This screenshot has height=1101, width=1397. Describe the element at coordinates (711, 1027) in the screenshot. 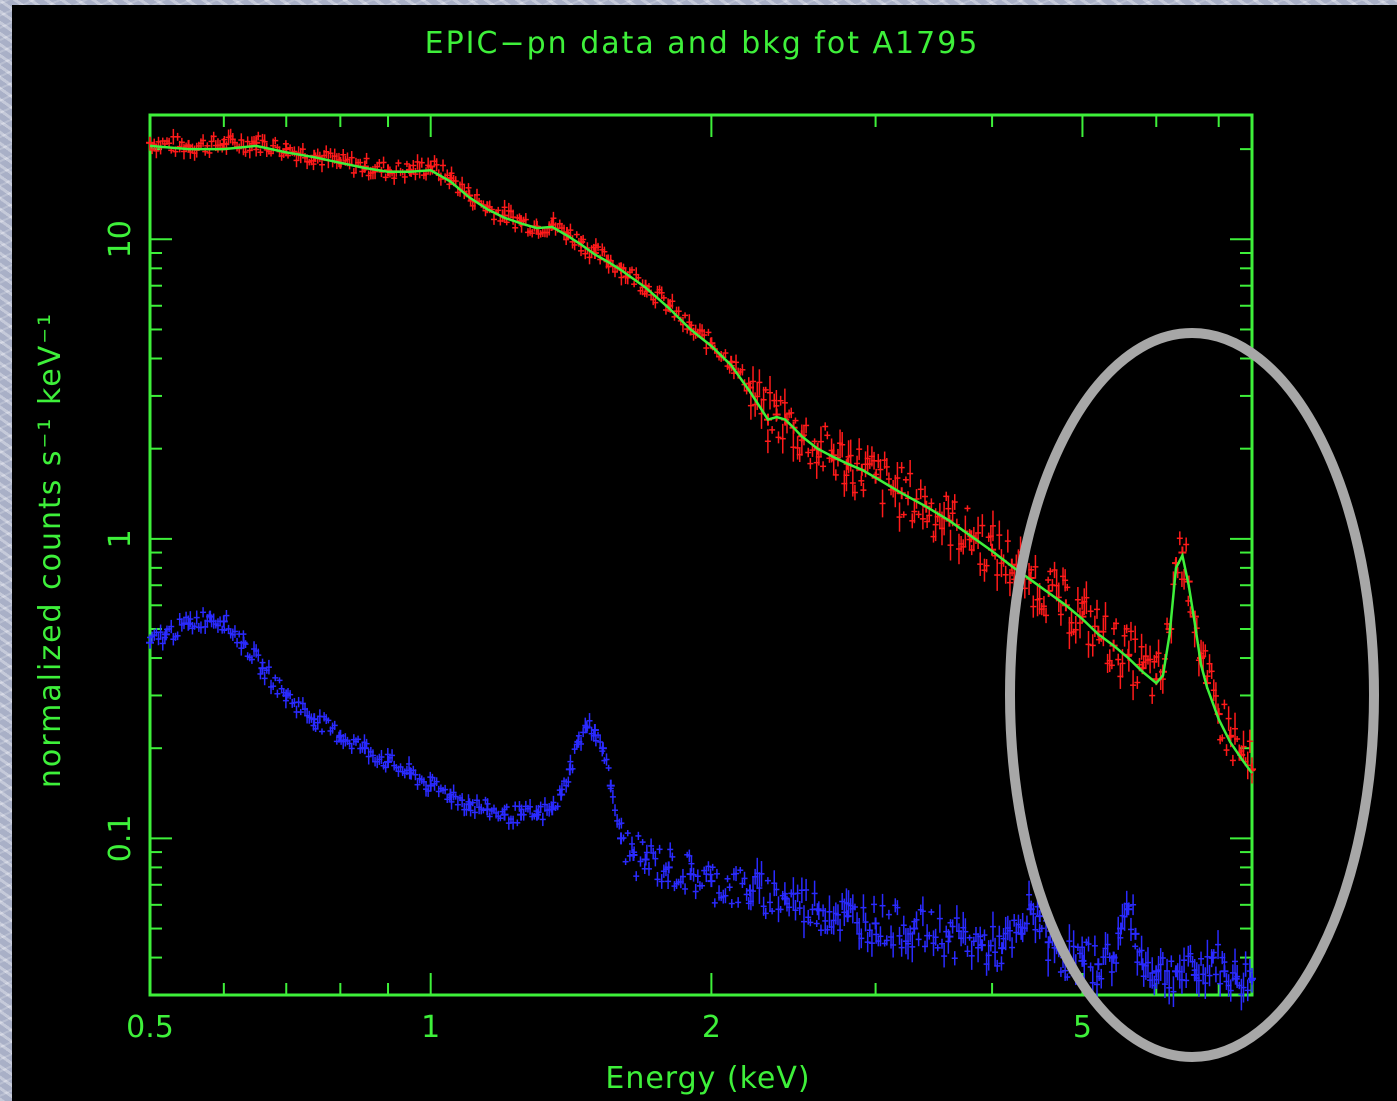

I see `x-tick-label: 2` at that location.